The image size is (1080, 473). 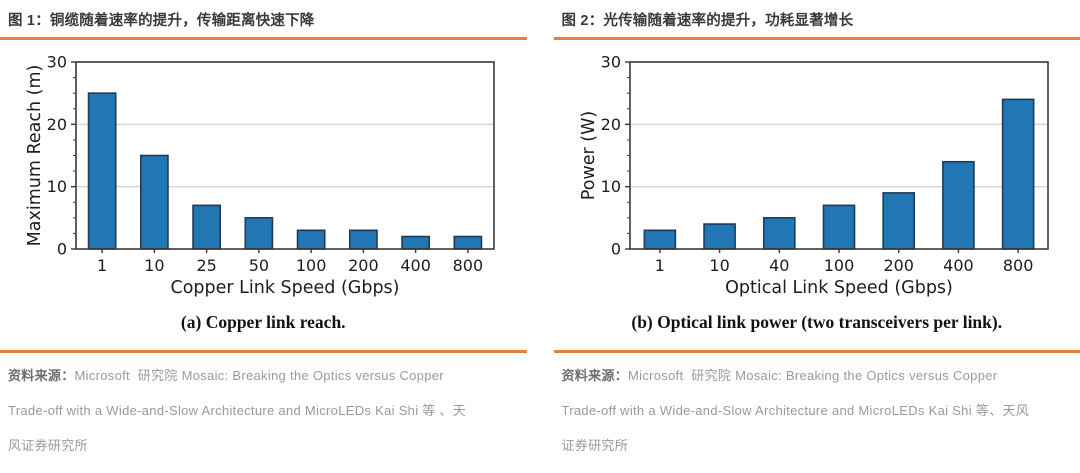 I want to click on svg-text: Power (W), so click(x=589, y=155).